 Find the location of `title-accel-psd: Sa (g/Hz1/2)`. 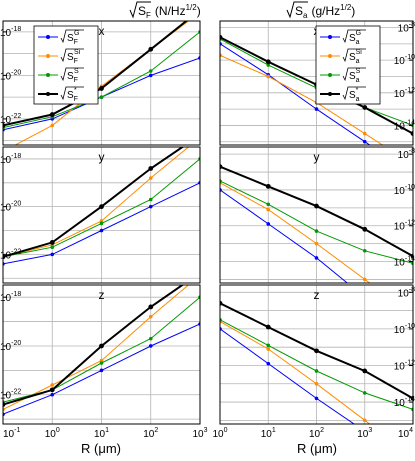

title-accel-psd: Sa (g/Hz1/2) is located at coordinates (320, 10).